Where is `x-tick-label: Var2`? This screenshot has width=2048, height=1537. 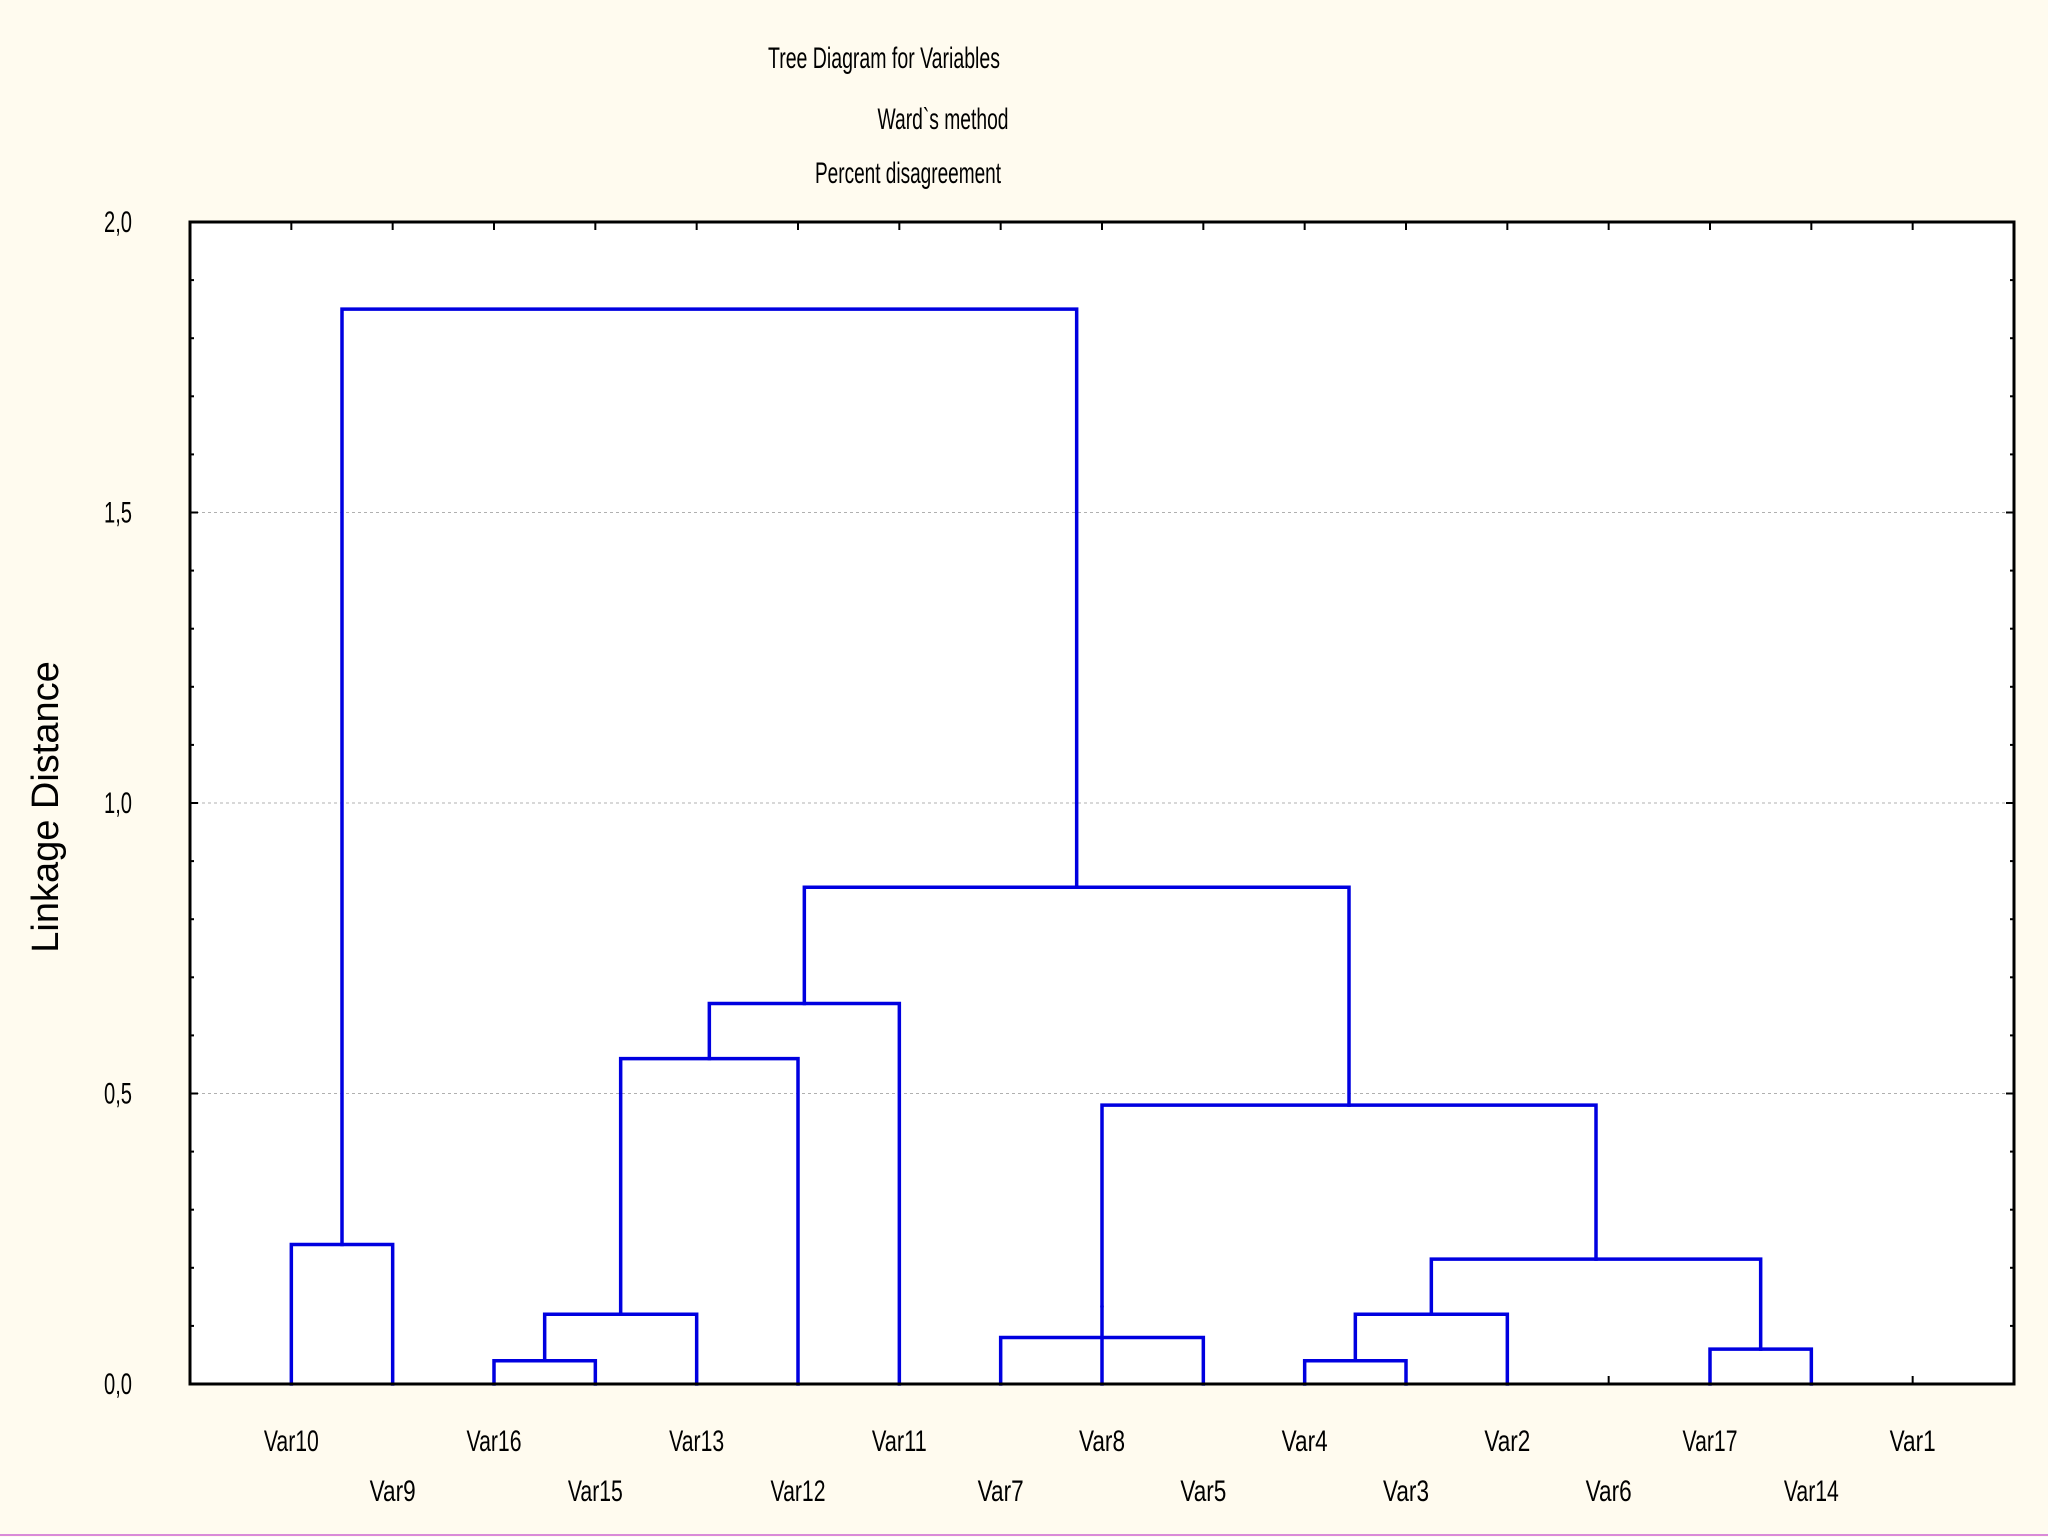 x-tick-label: Var2 is located at coordinates (1507, 1441).